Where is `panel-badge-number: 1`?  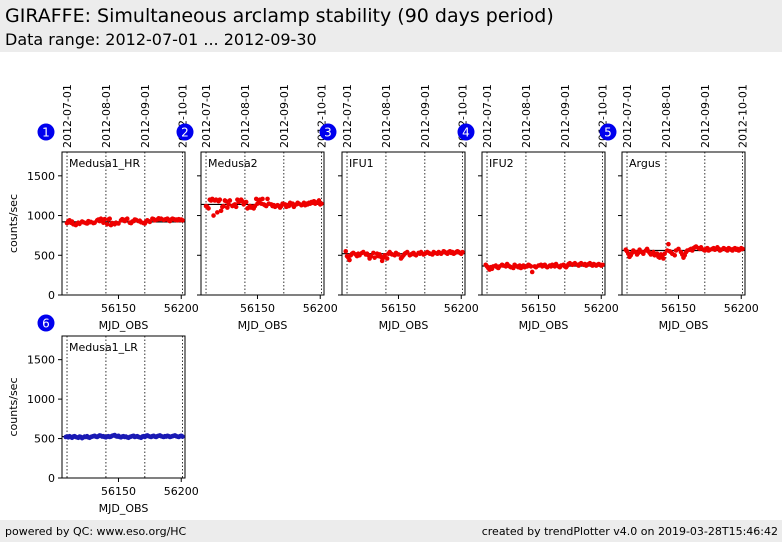 panel-badge-number: 1 is located at coordinates (46, 133).